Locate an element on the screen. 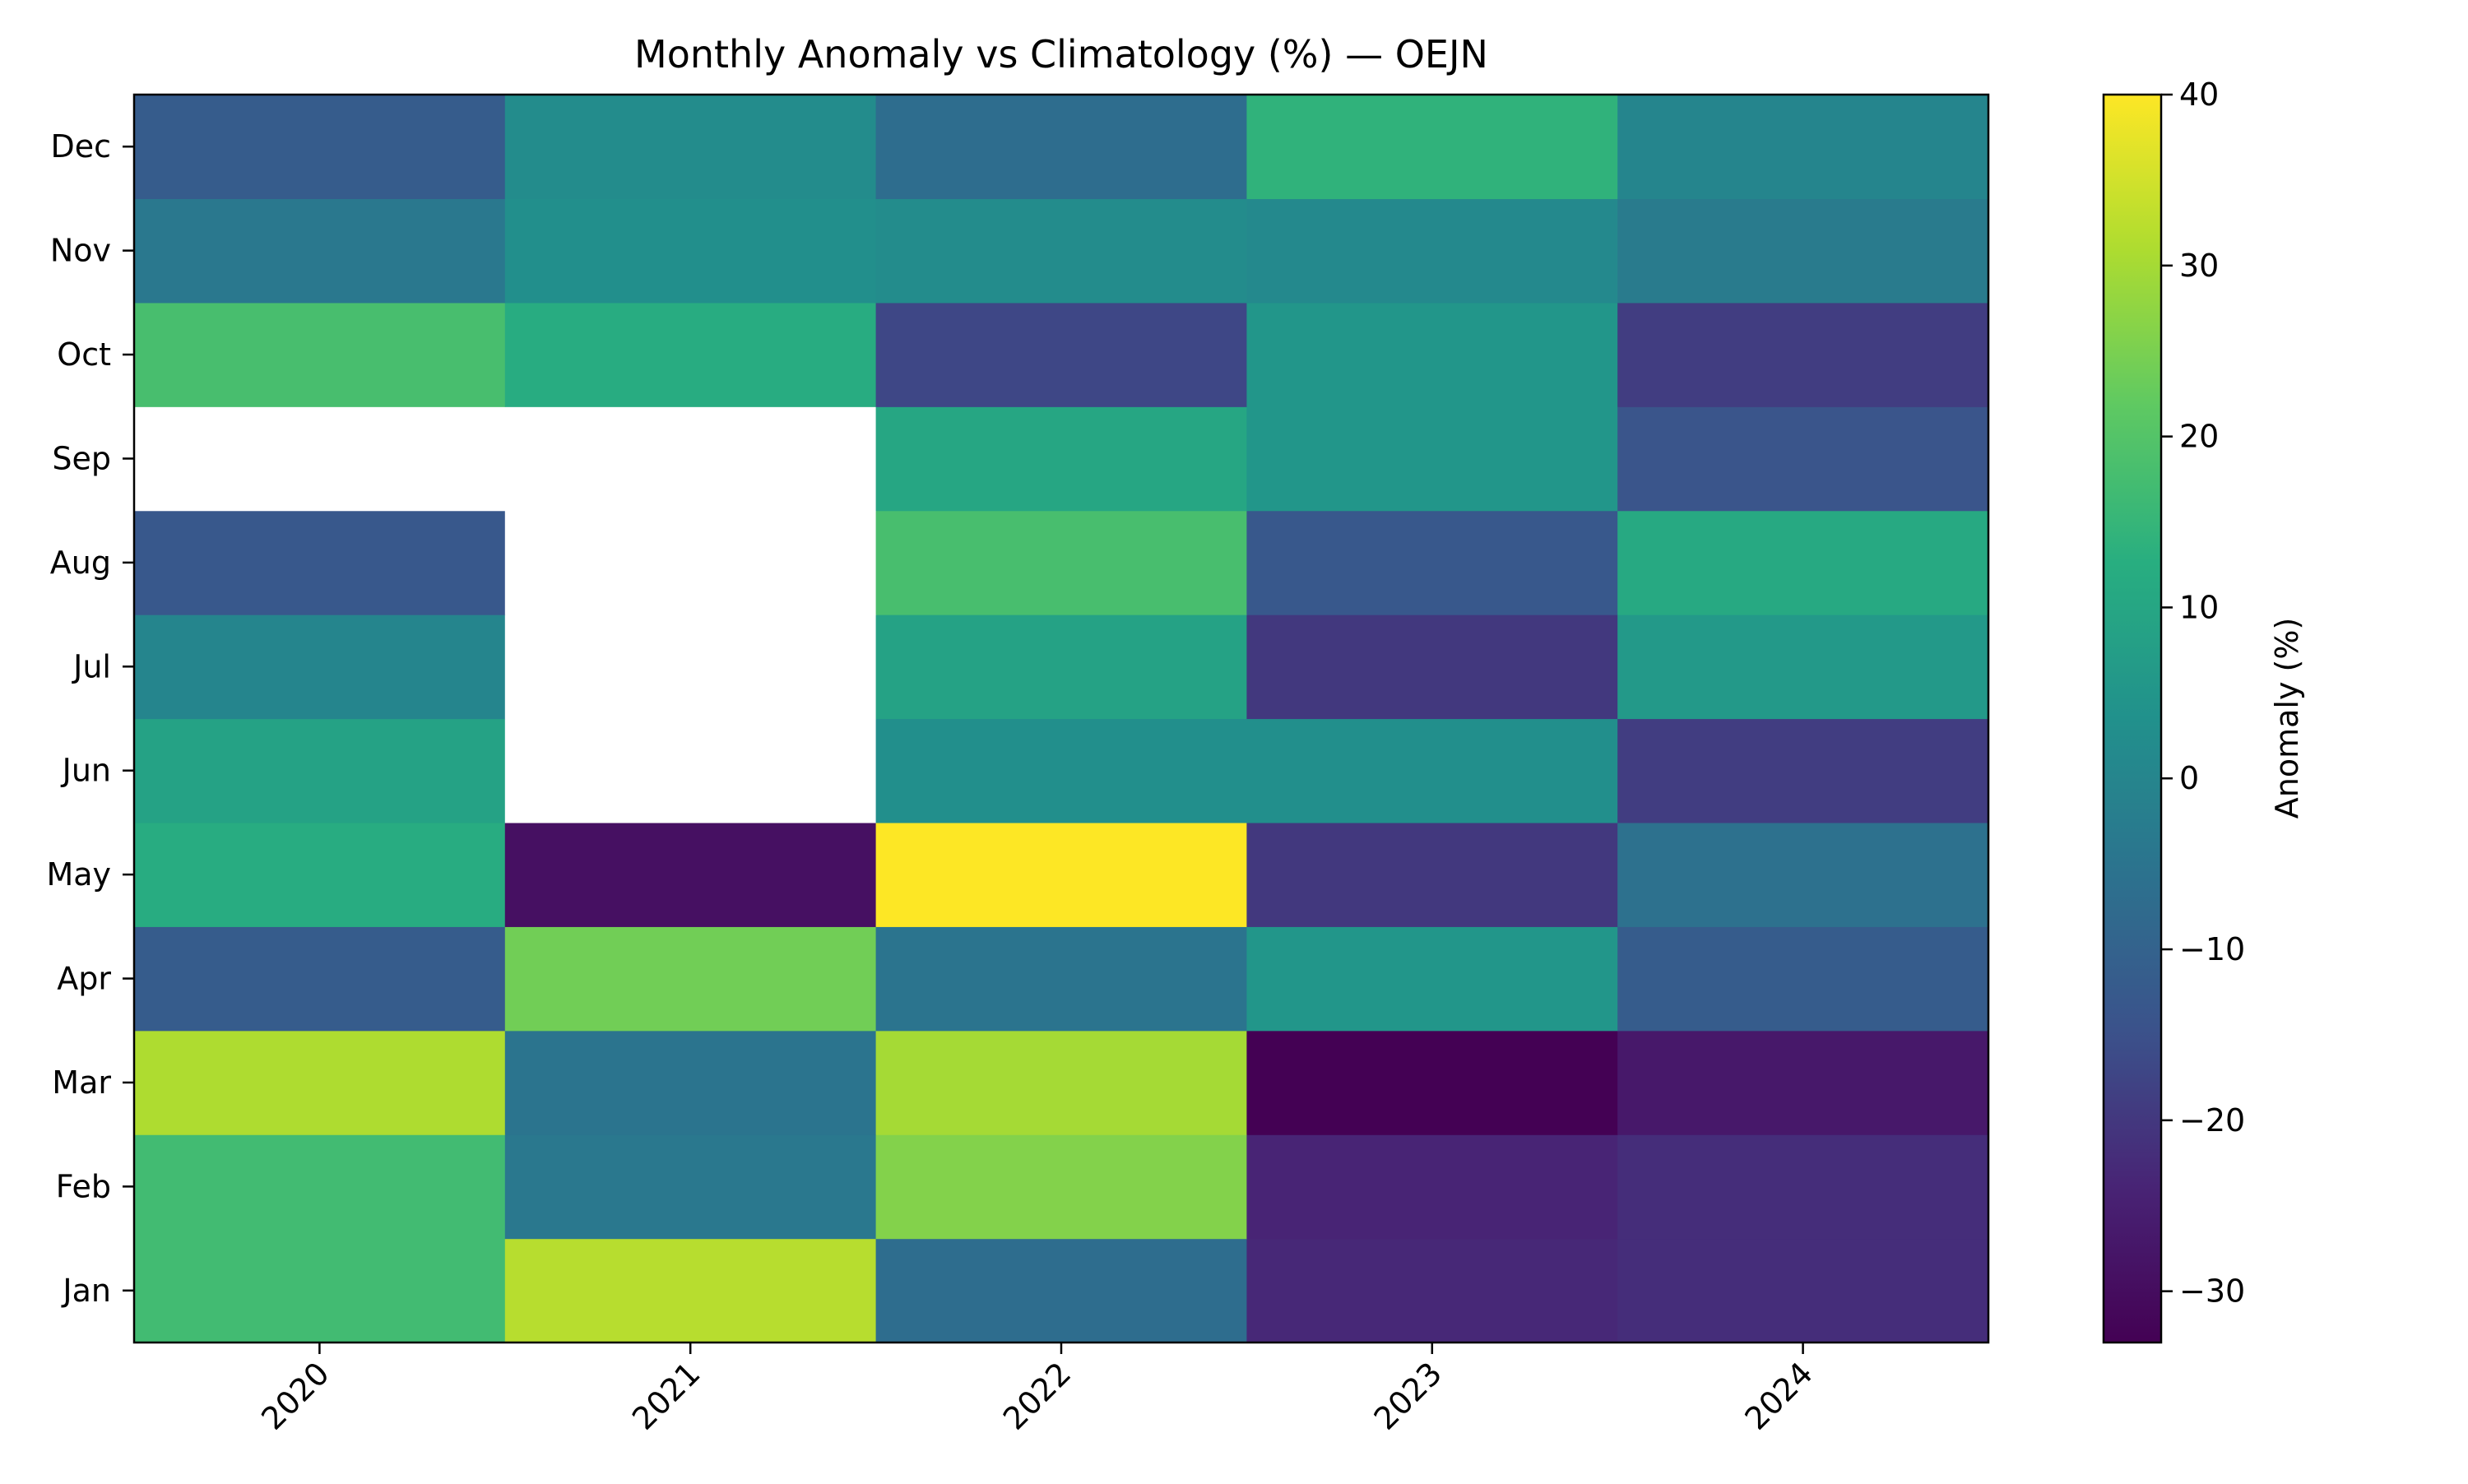 The image size is (2468, 1484). x-tick-label: 2020 is located at coordinates (295, 1396).